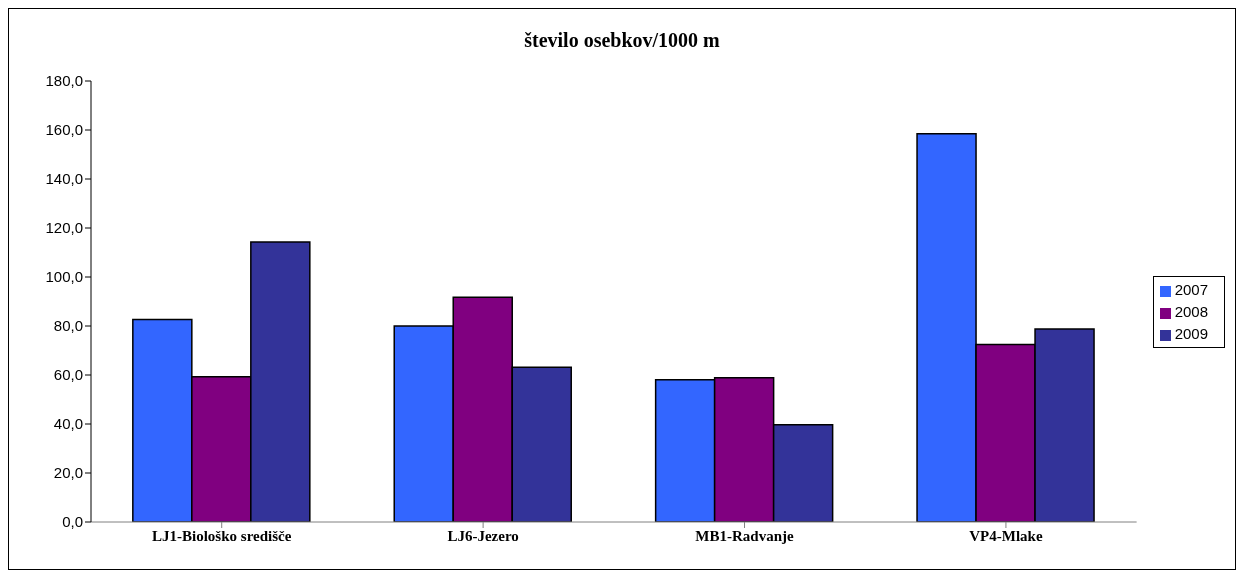 This screenshot has width=1244, height=578. I want to click on y-tick-label: 20,0, so click(68, 473).